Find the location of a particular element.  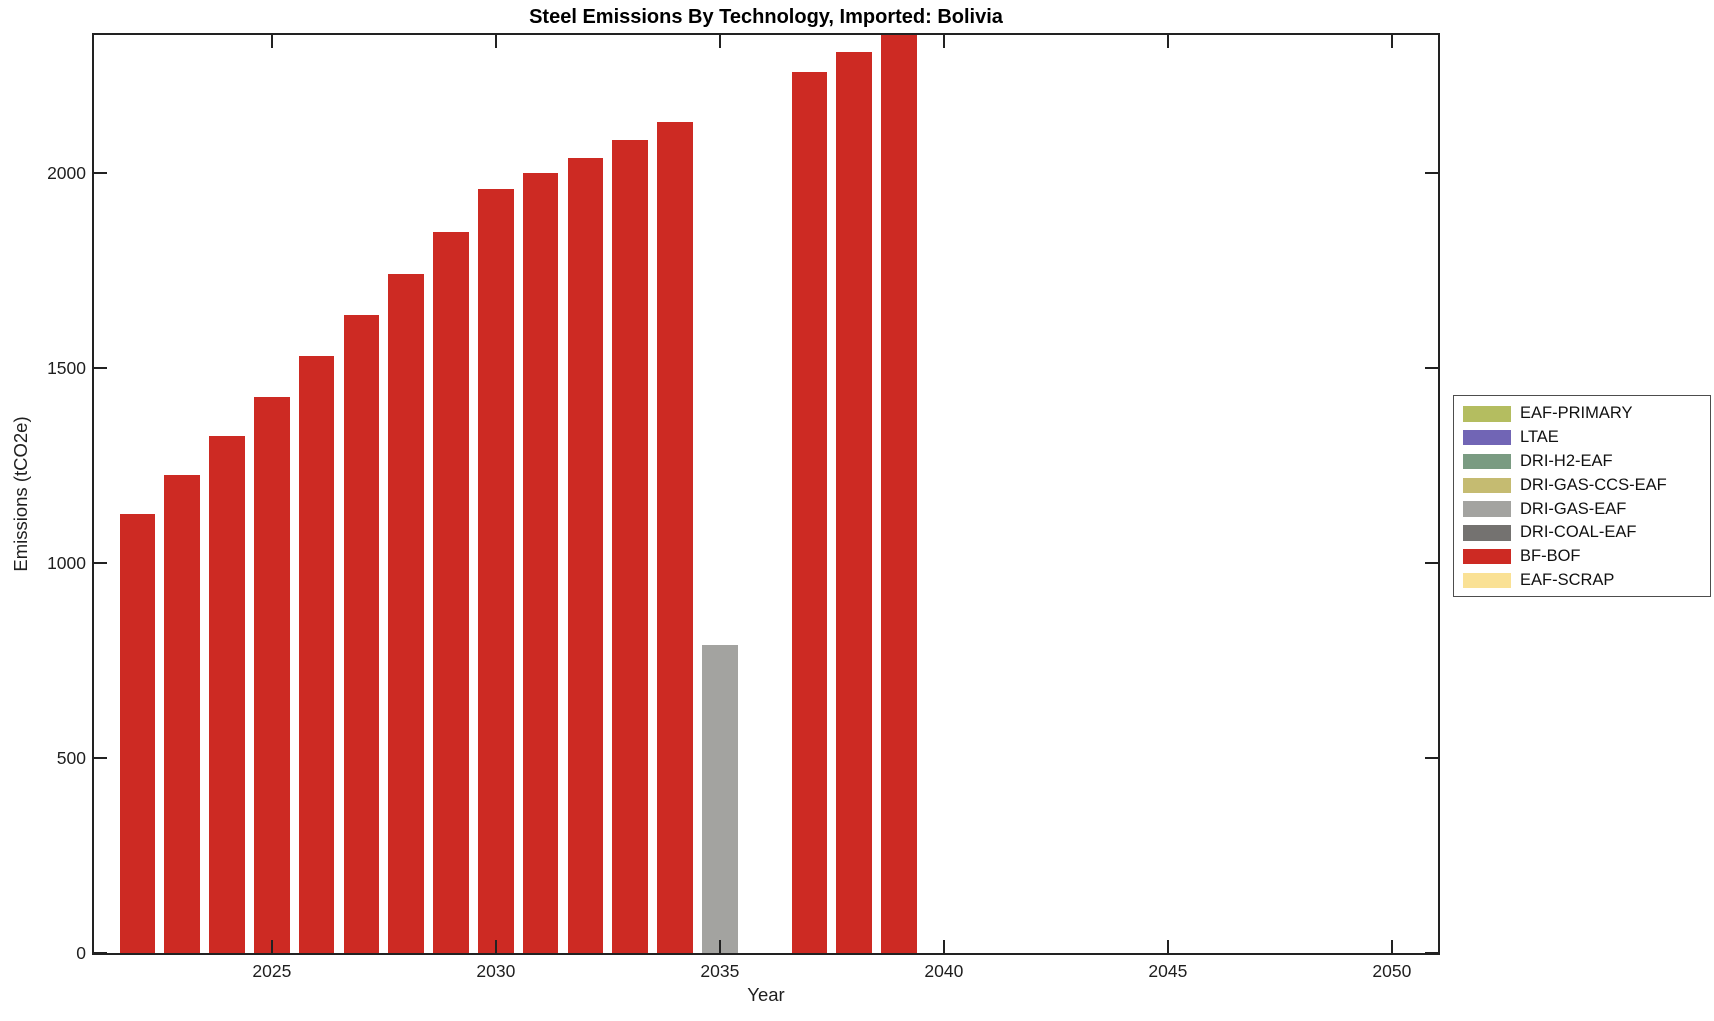

legend-item-label: BF-BOF is located at coordinates (1550, 556).